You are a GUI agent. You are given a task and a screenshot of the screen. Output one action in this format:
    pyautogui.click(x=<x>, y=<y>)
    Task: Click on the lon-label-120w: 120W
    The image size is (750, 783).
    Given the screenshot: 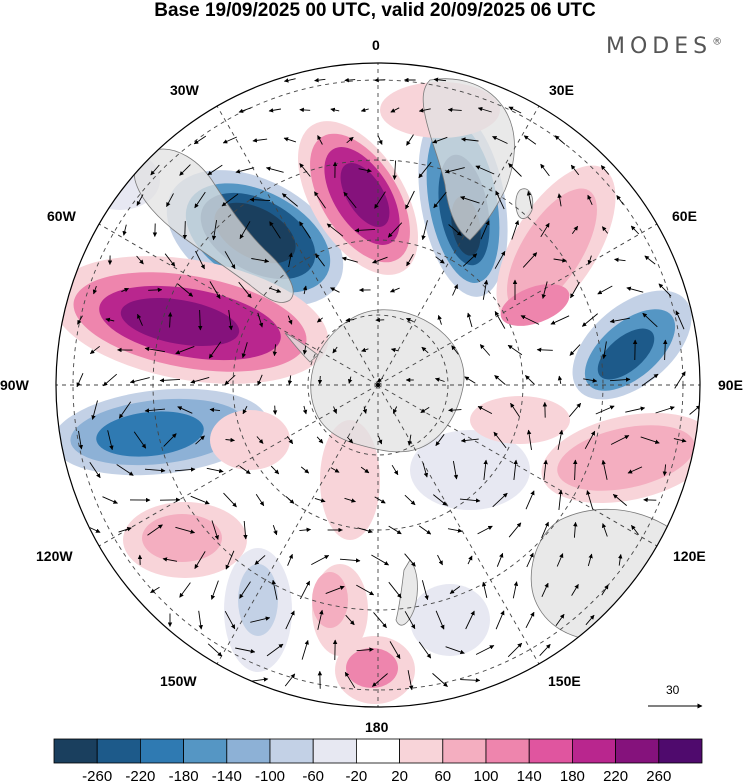 What is the action you would take?
    pyautogui.click(x=54, y=556)
    